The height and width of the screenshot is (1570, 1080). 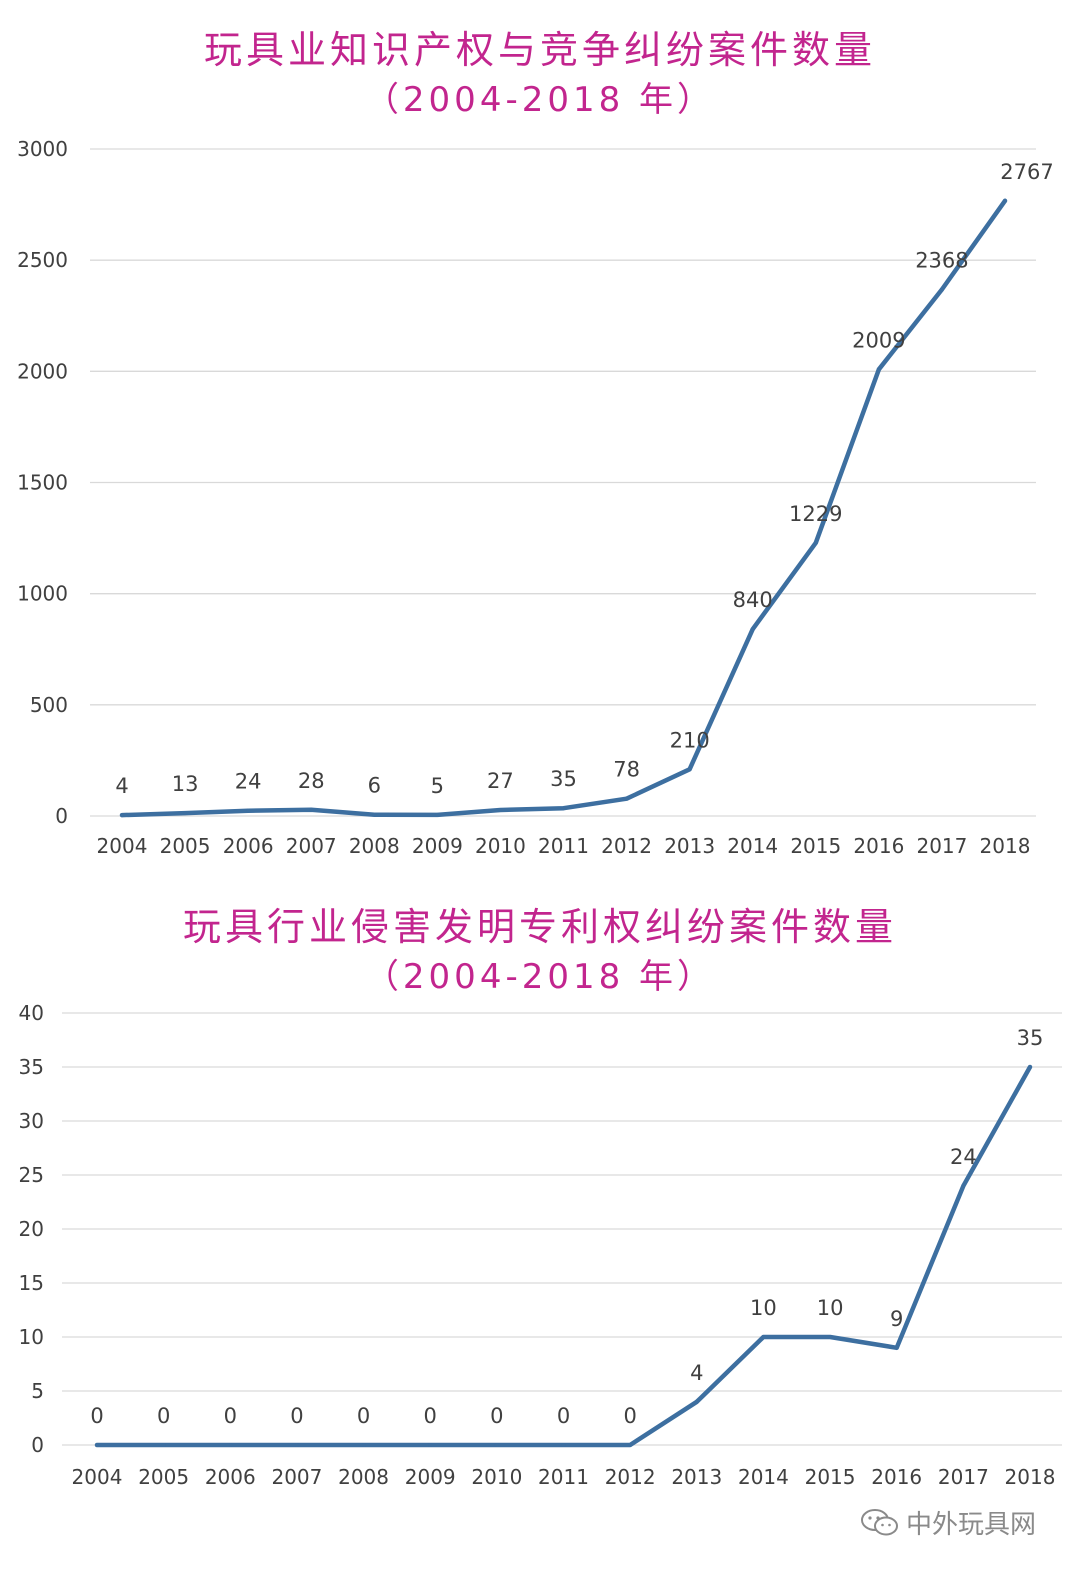 I want to click on chart1-xtick-label: 2009, so click(x=437, y=846).